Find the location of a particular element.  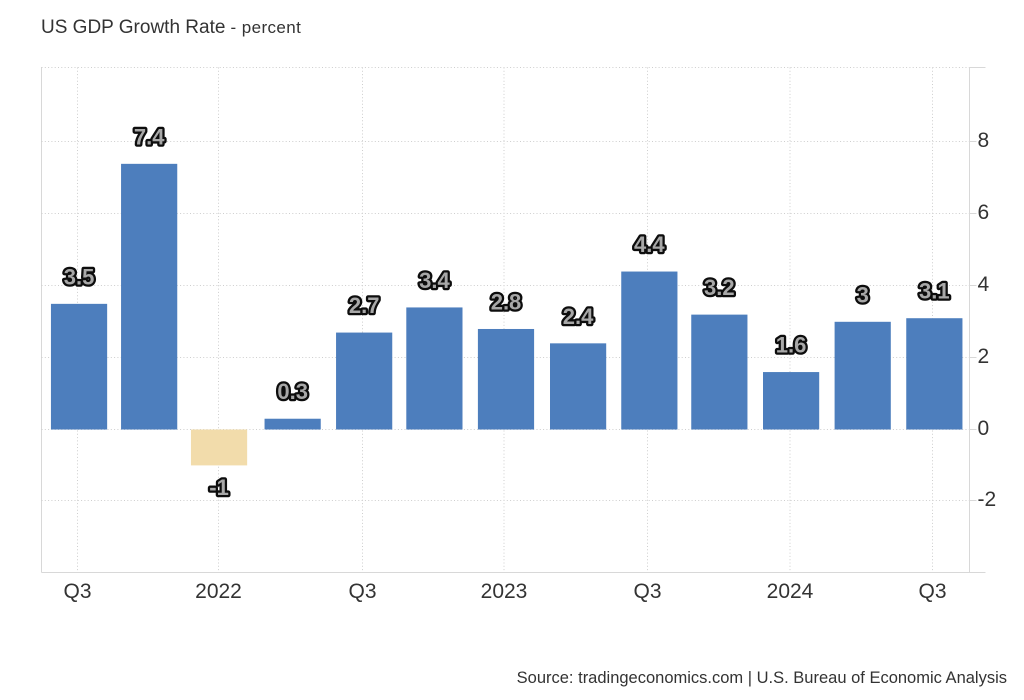

svg-text: 2.7 is located at coordinates (364, 305).